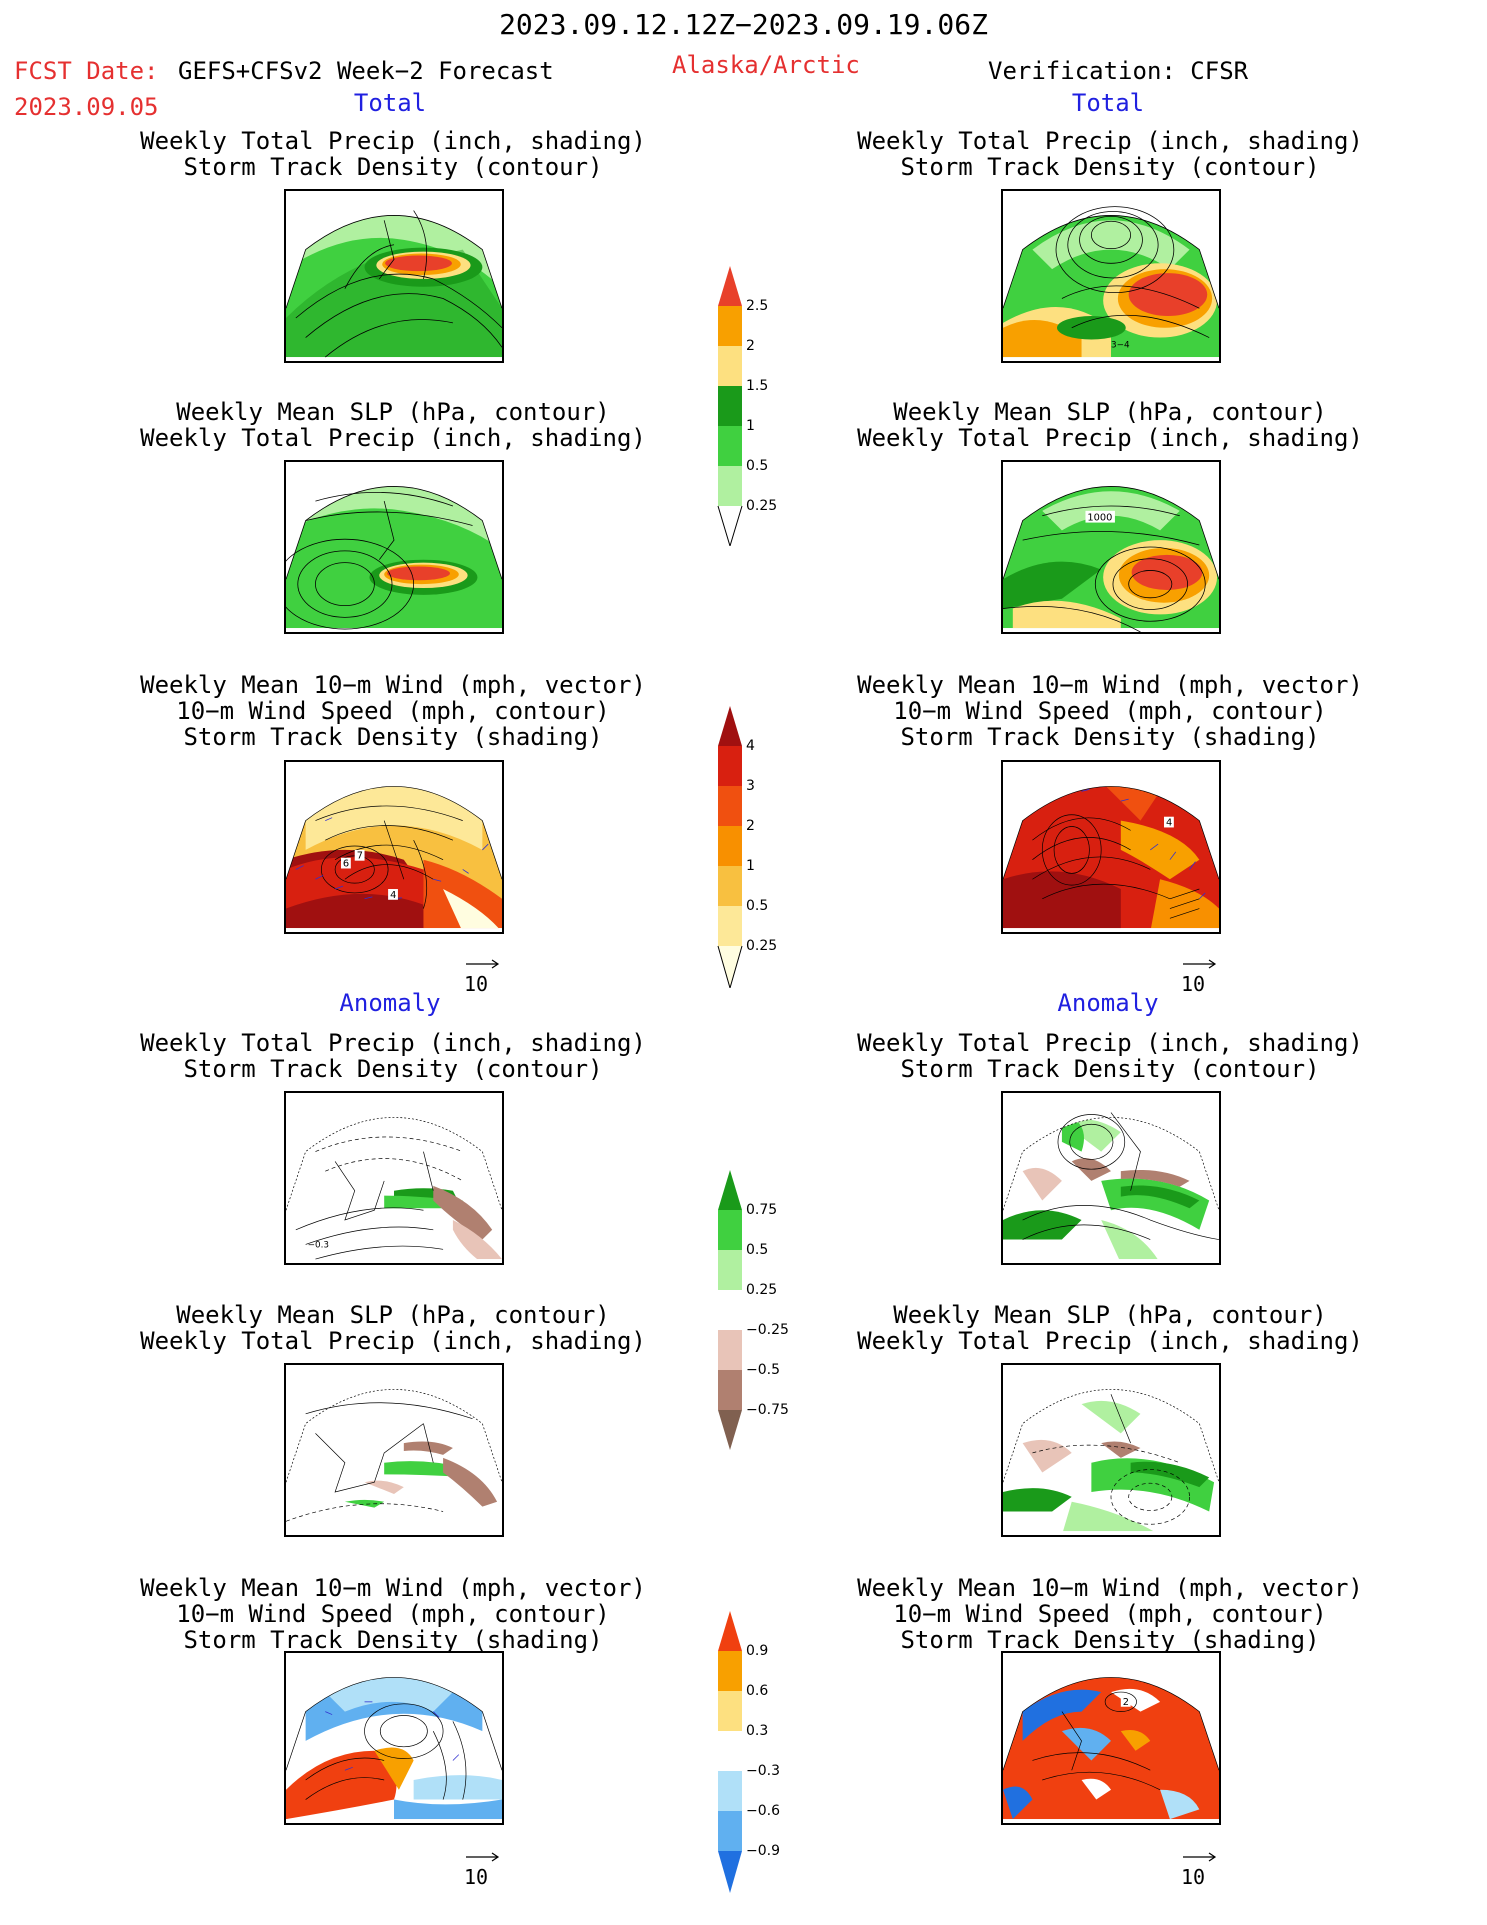  I want to click on panel-title-l2-line1: Weekly Mean SLP (hPa, contour), so click(393, 412).